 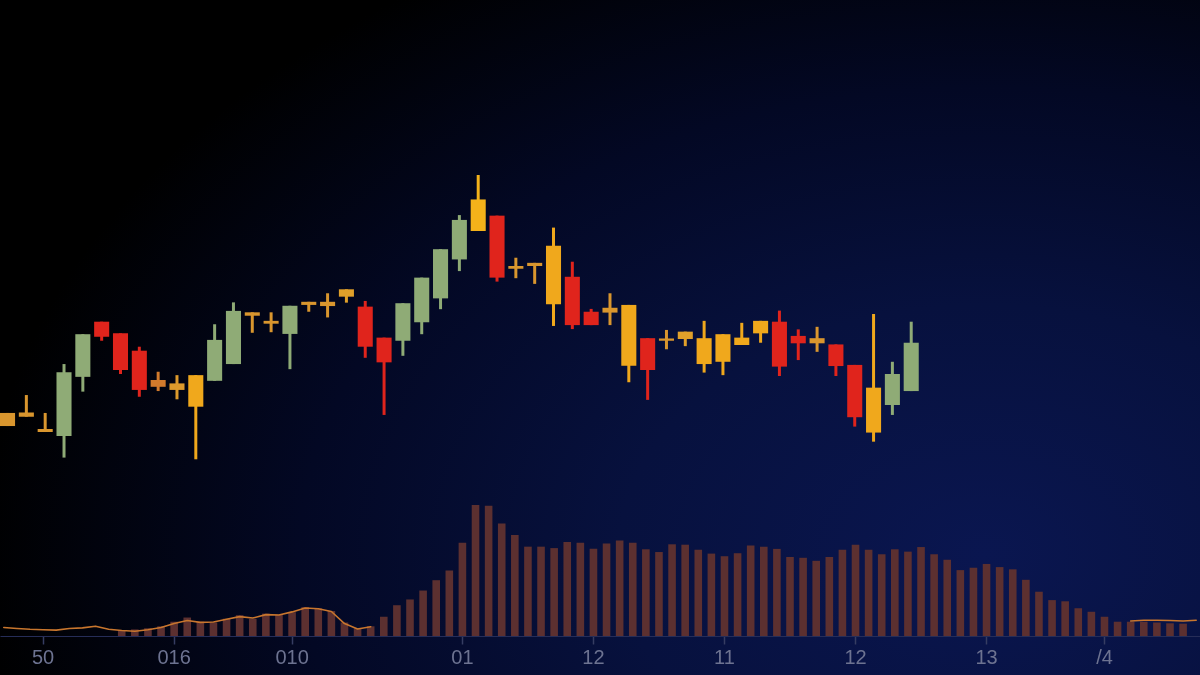 I want to click on x-tick-label: 11, so click(x=724, y=656).